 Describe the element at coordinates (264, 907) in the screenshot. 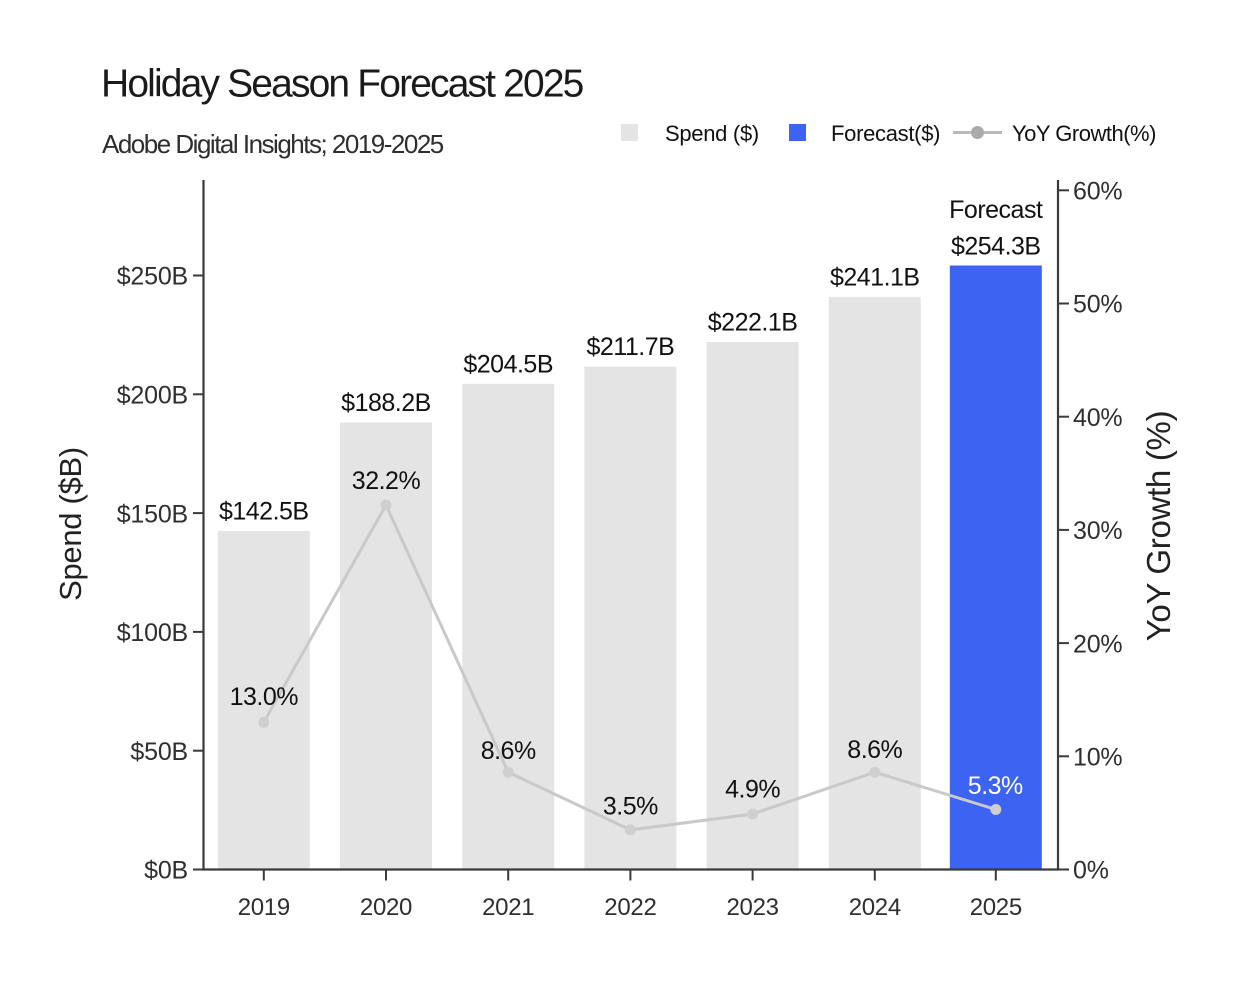

I see `svg-text: 2019` at that location.